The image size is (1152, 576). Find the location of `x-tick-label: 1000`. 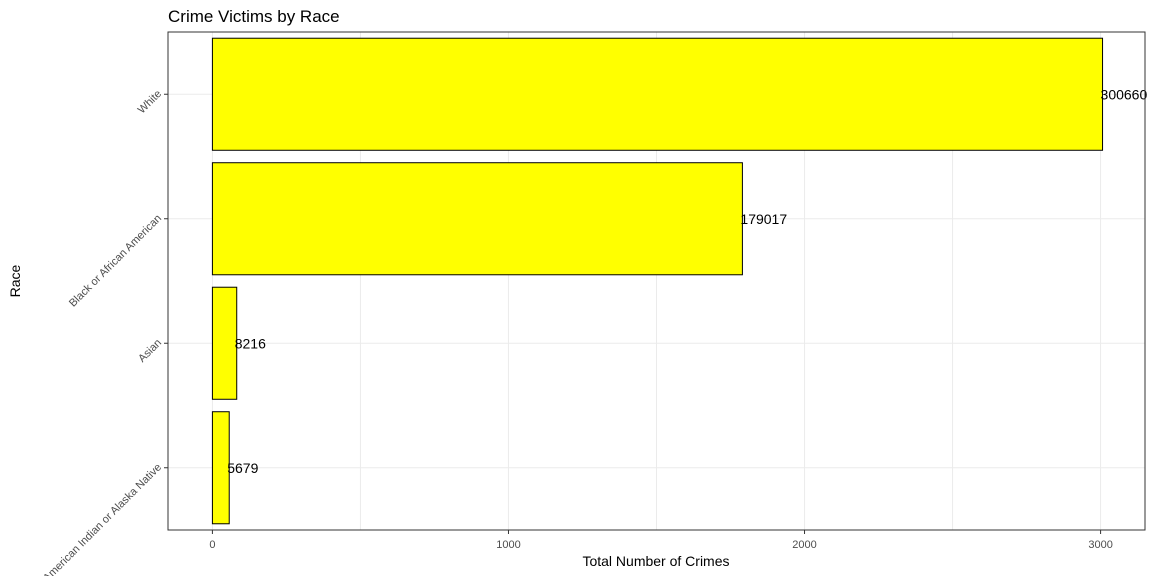

x-tick-label: 1000 is located at coordinates (508, 545).